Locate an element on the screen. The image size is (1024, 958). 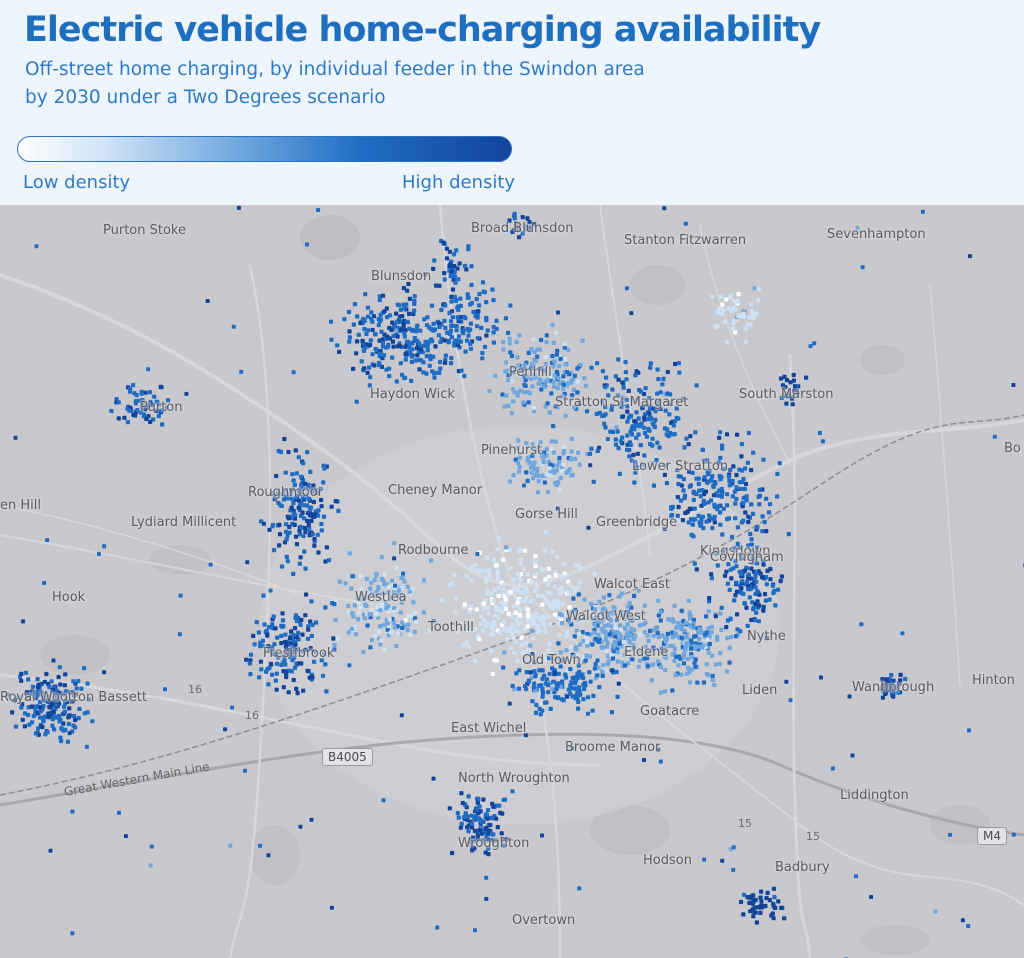
place-label: Liden is located at coordinates (760, 690).